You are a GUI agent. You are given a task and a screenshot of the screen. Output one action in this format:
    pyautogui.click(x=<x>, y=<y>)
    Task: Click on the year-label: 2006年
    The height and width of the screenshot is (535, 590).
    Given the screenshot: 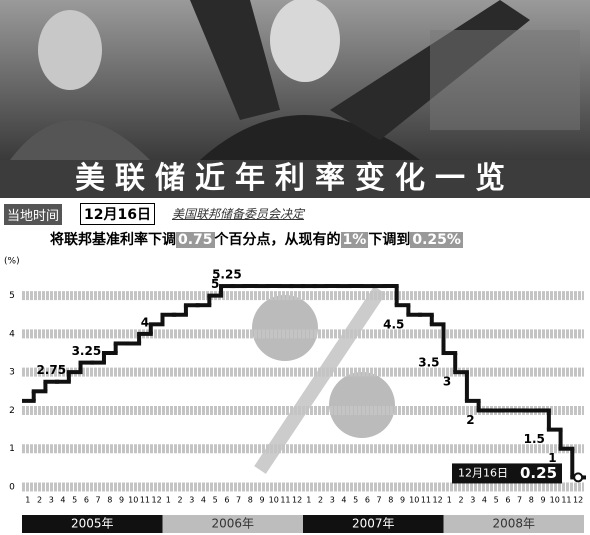 What is the action you would take?
    pyautogui.click(x=232, y=524)
    